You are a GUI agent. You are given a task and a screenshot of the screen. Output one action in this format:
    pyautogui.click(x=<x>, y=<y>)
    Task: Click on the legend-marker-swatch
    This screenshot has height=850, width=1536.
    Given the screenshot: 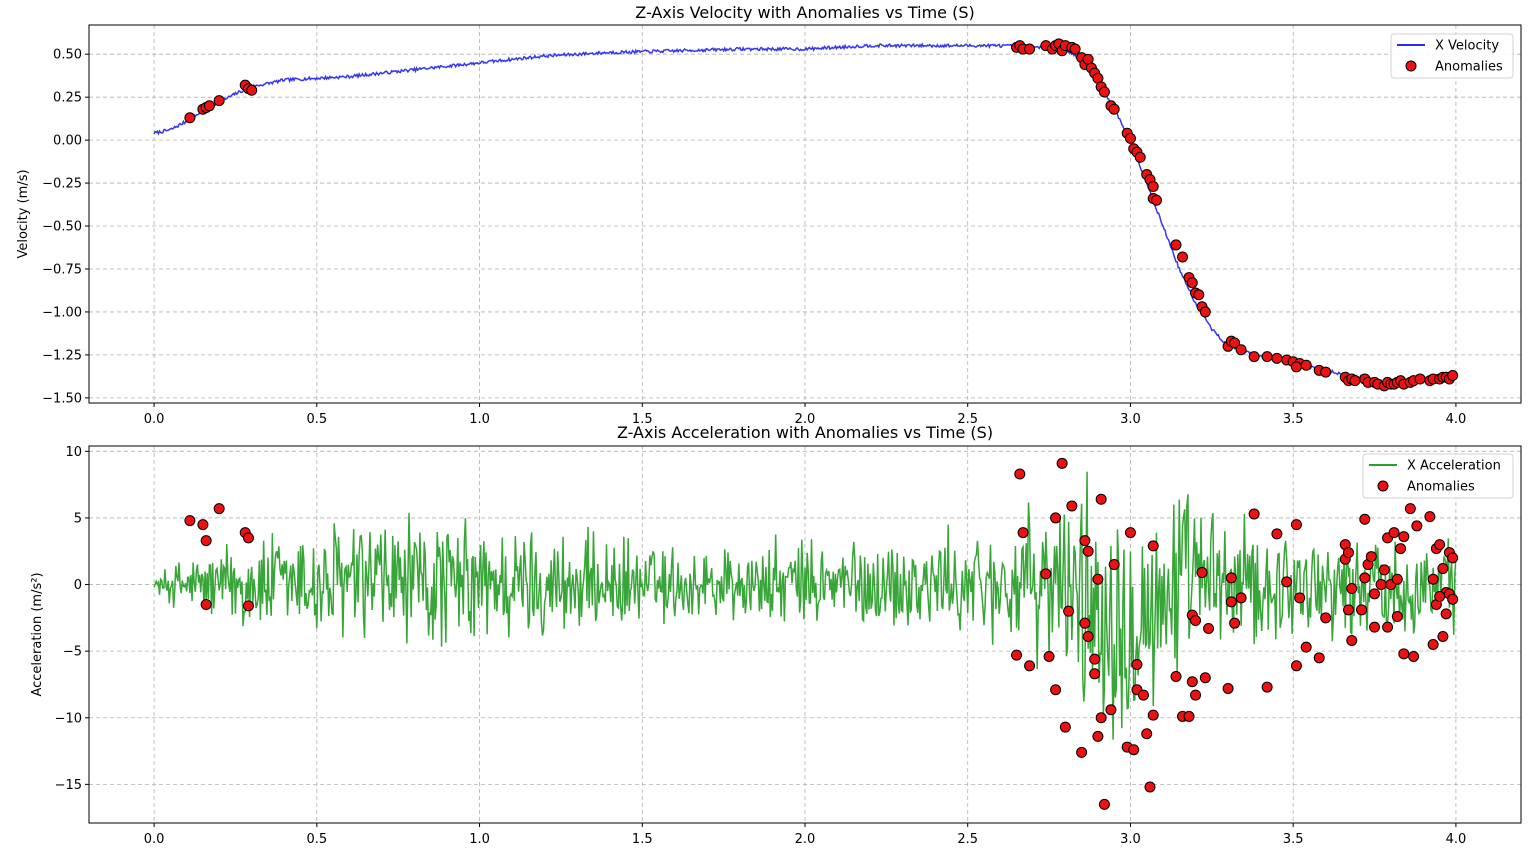 What is the action you would take?
    pyautogui.click(x=1411, y=66)
    